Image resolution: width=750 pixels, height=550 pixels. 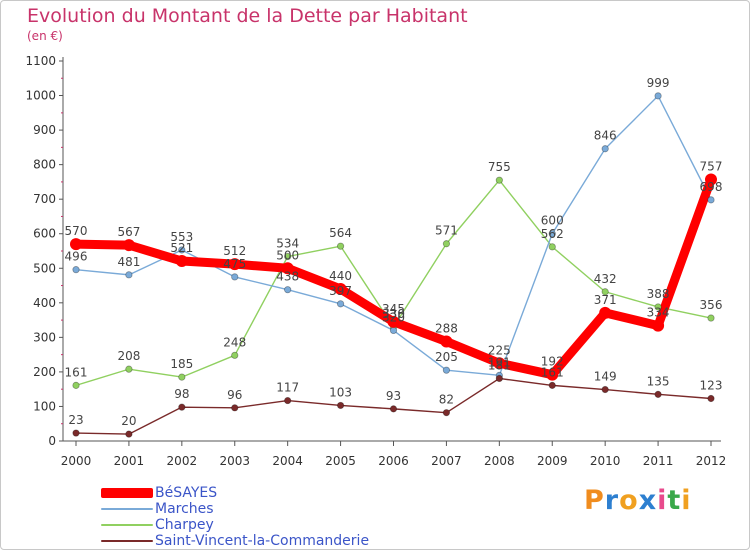 I want to click on data-label: 334, so click(x=658, y=313).